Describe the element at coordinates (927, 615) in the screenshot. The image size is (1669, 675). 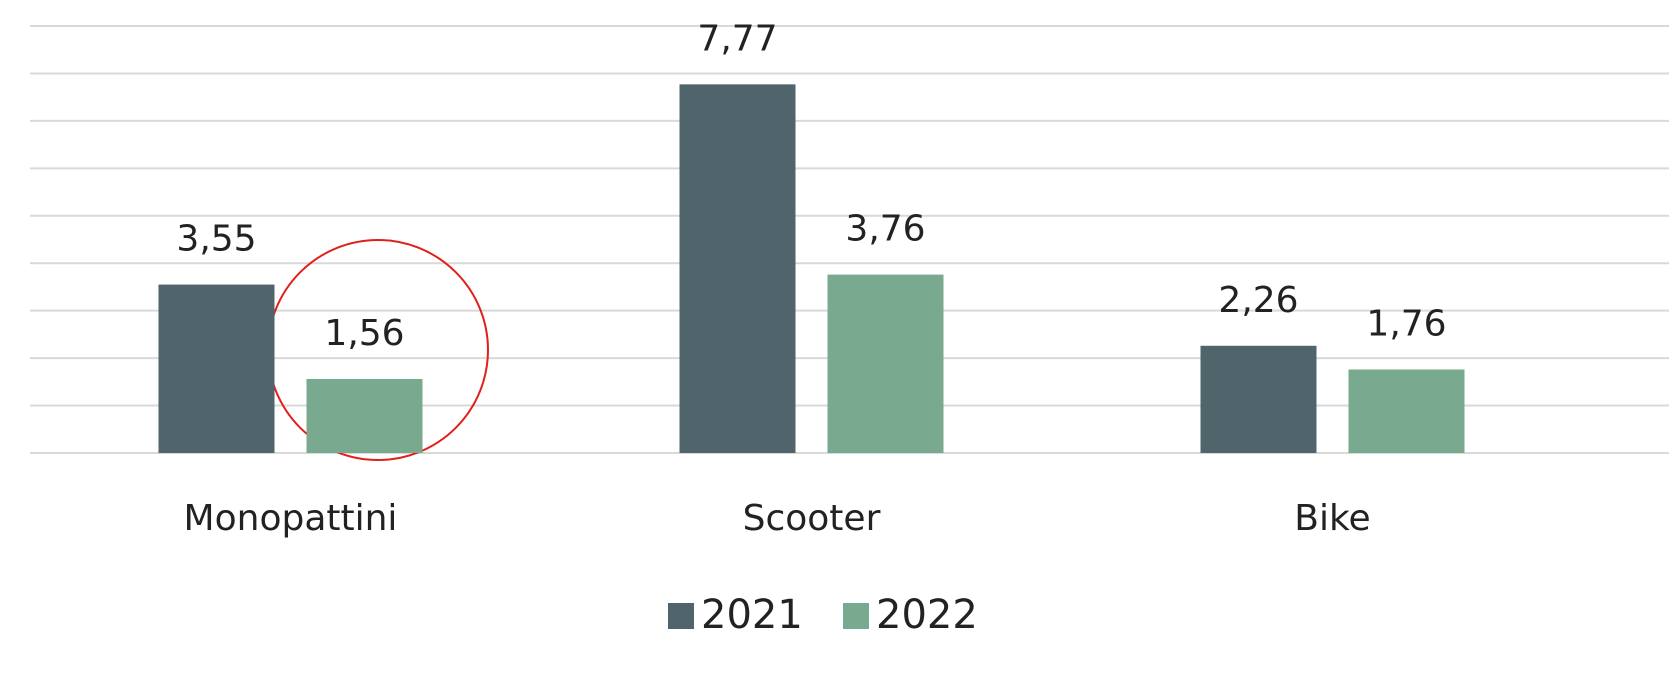
I see `legend-label: 2022` at that location.